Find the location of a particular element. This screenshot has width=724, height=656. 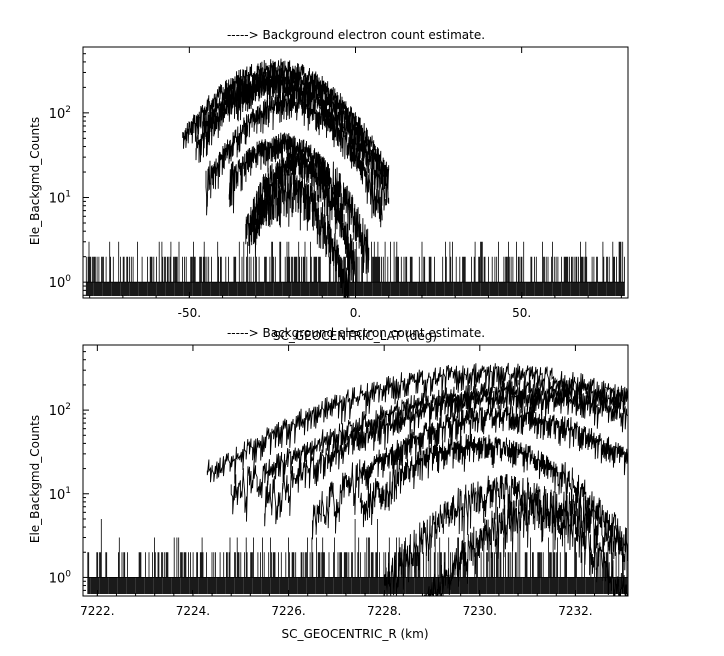

x-axis-label: SC_GEOCENTRIC_LAT (deg) is located at coordinates (355, 336).